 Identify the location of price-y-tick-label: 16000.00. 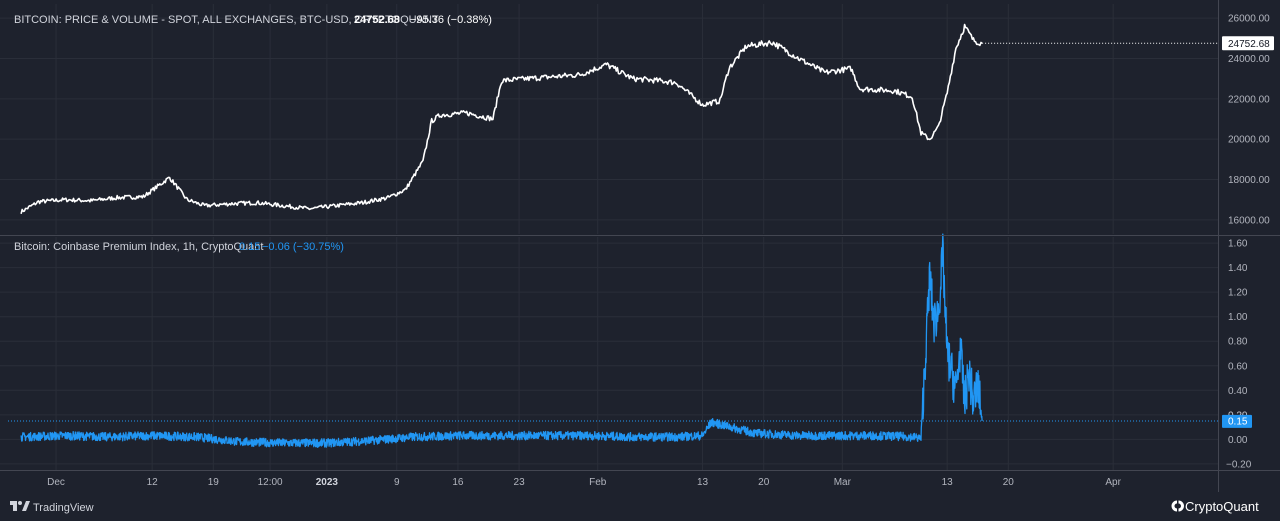
(1249, 220).